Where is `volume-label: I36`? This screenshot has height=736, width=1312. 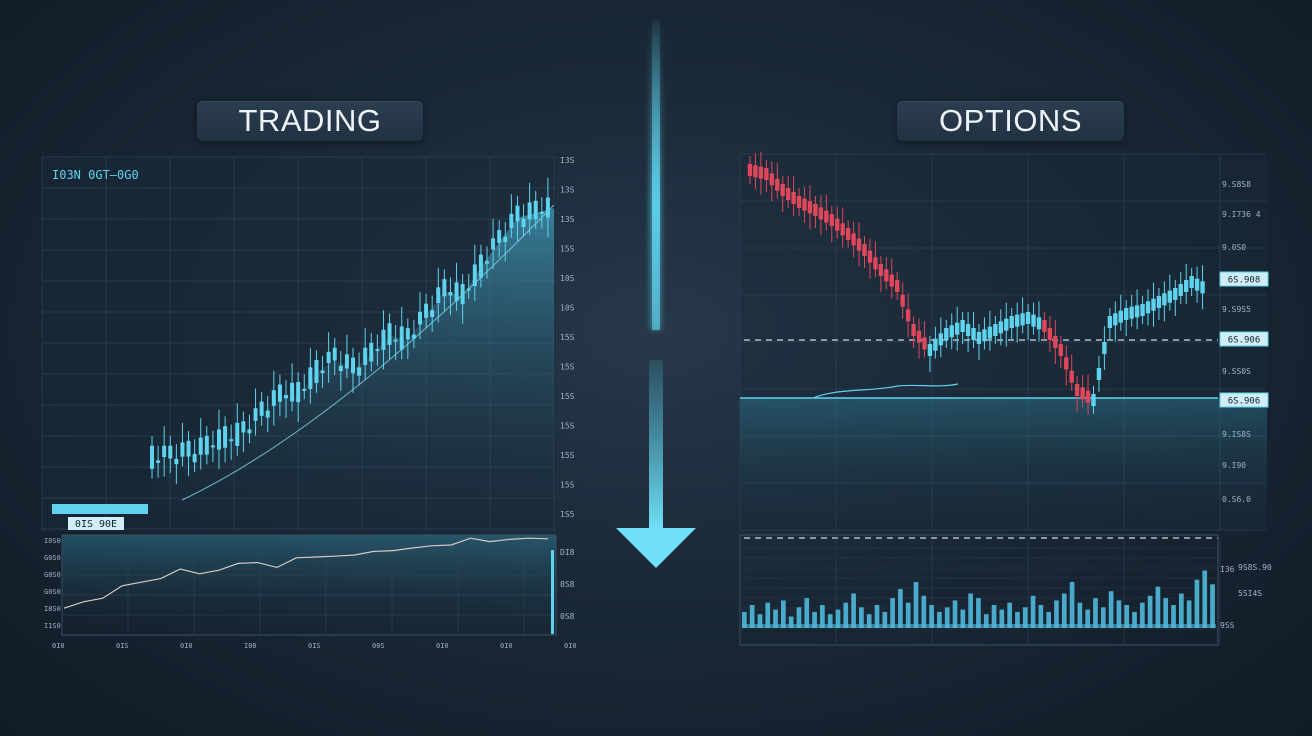
volume-label: I36 is located at coordinates (1227, 569).